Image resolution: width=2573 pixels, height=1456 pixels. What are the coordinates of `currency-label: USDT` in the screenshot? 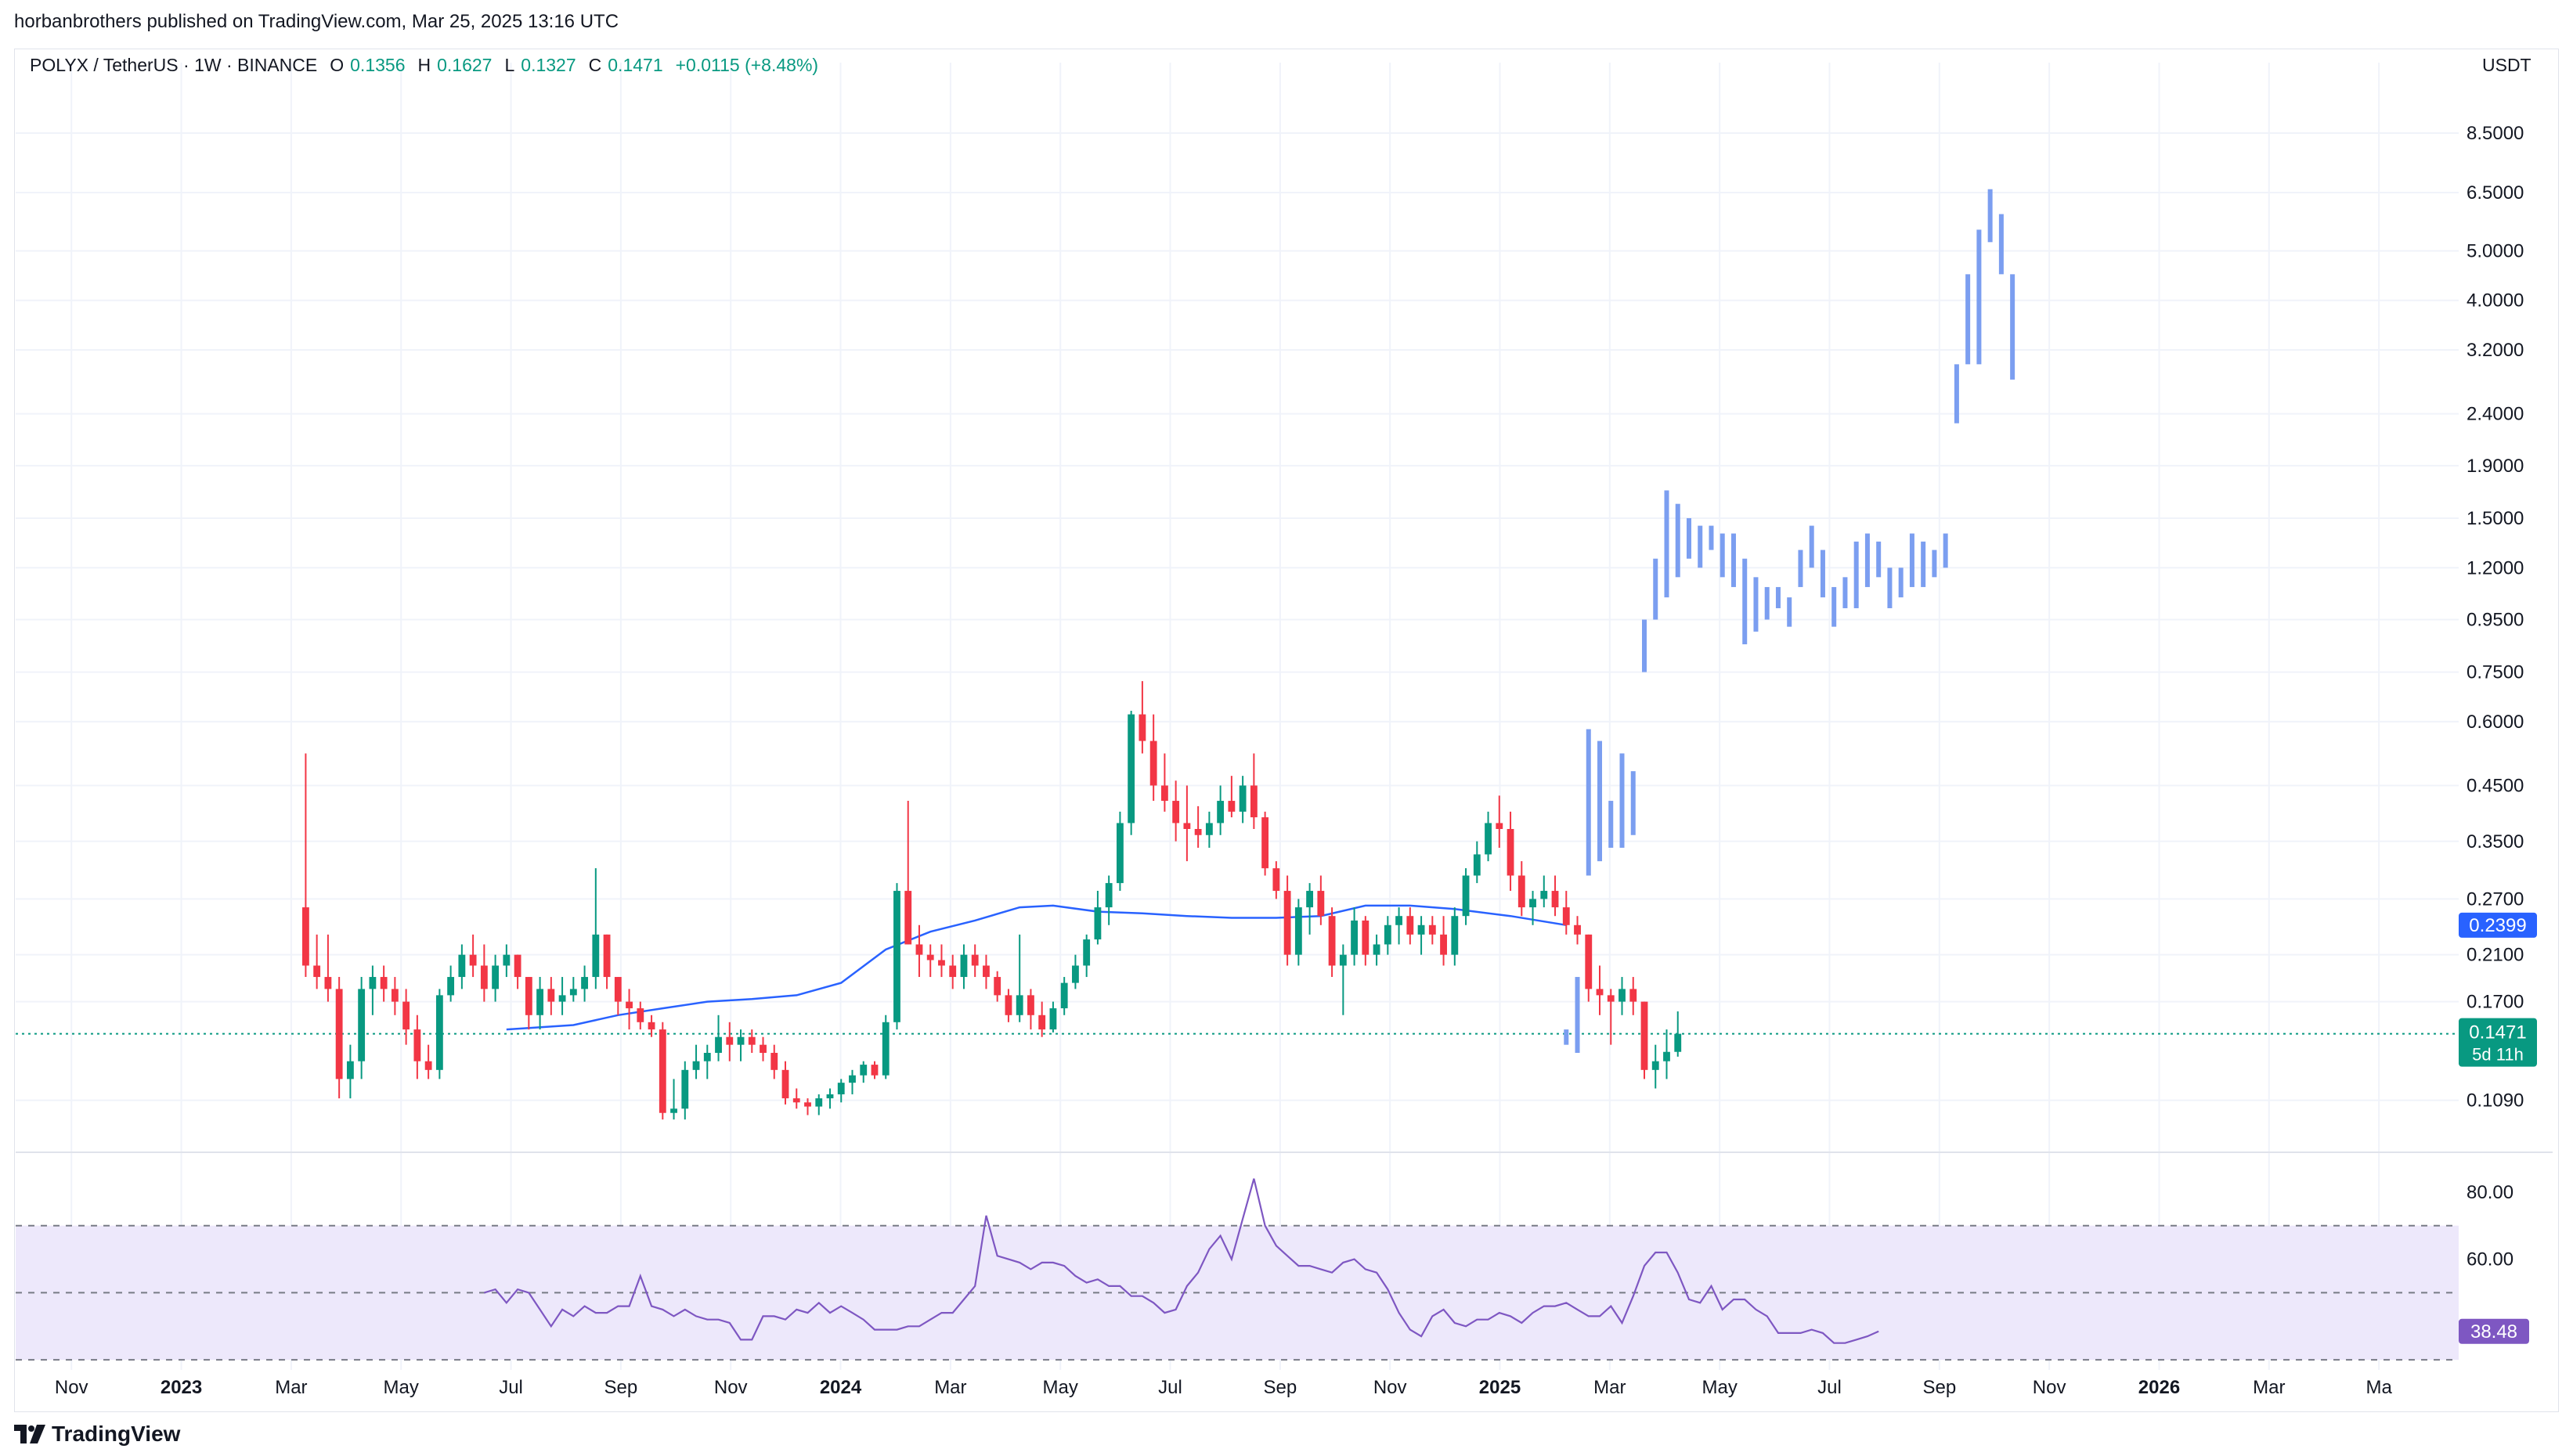 It's located at (2507, 65).